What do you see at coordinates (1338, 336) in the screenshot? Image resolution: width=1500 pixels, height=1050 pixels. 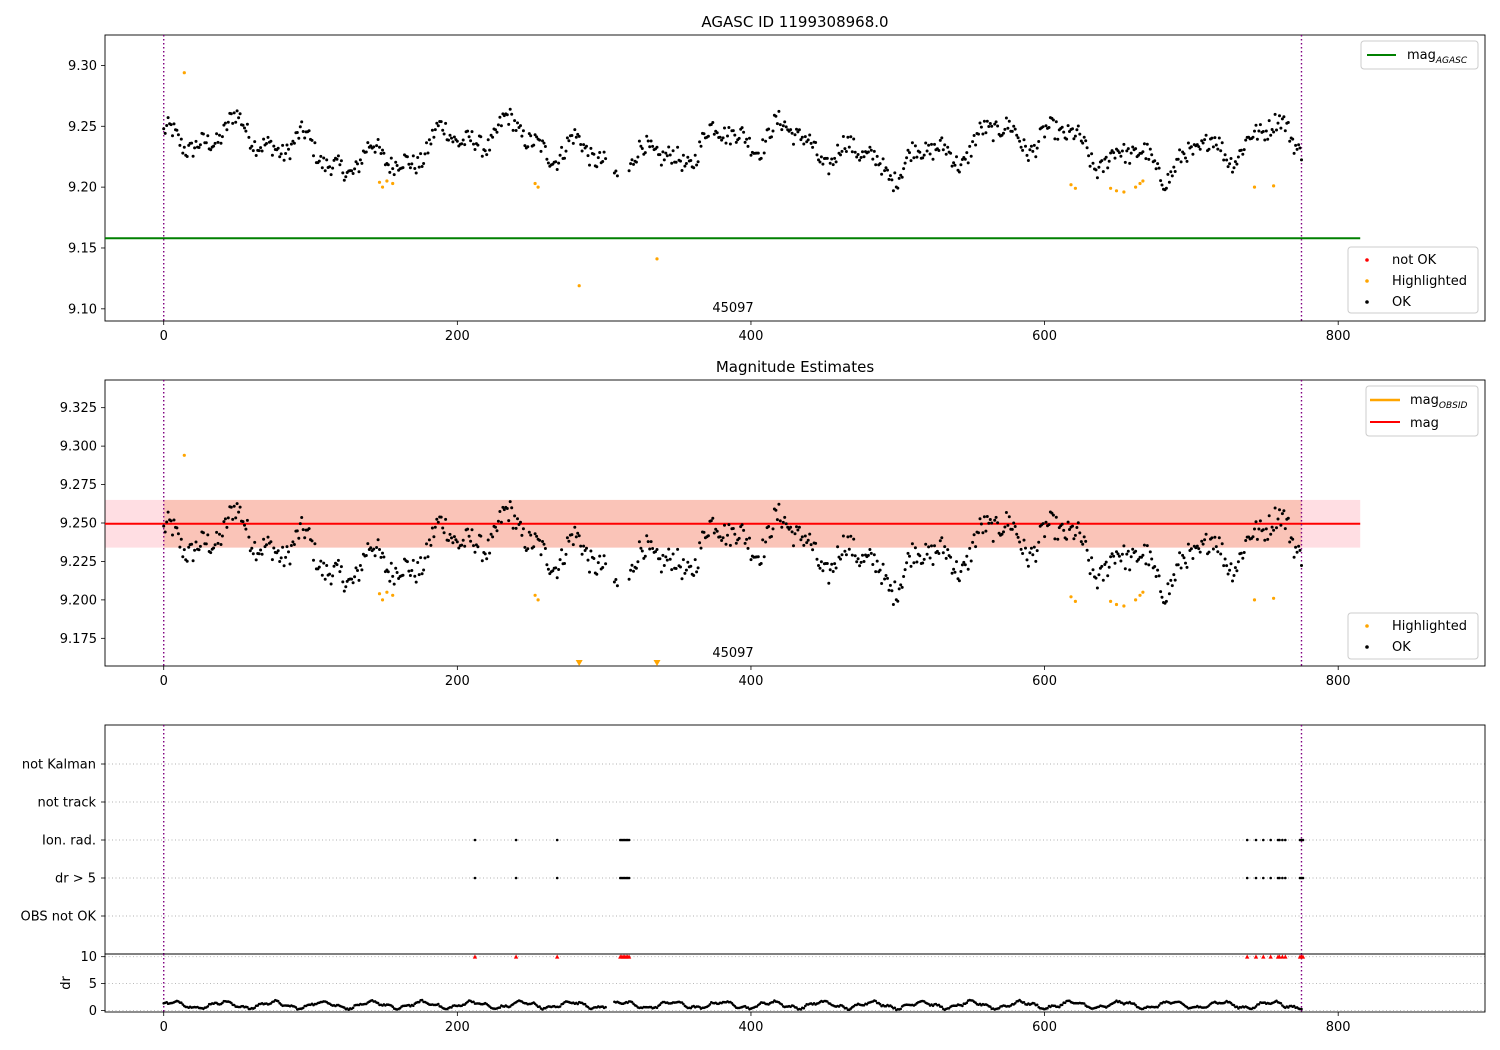 I see `x-tick-label: 800` at bounding box center [1338, 336].